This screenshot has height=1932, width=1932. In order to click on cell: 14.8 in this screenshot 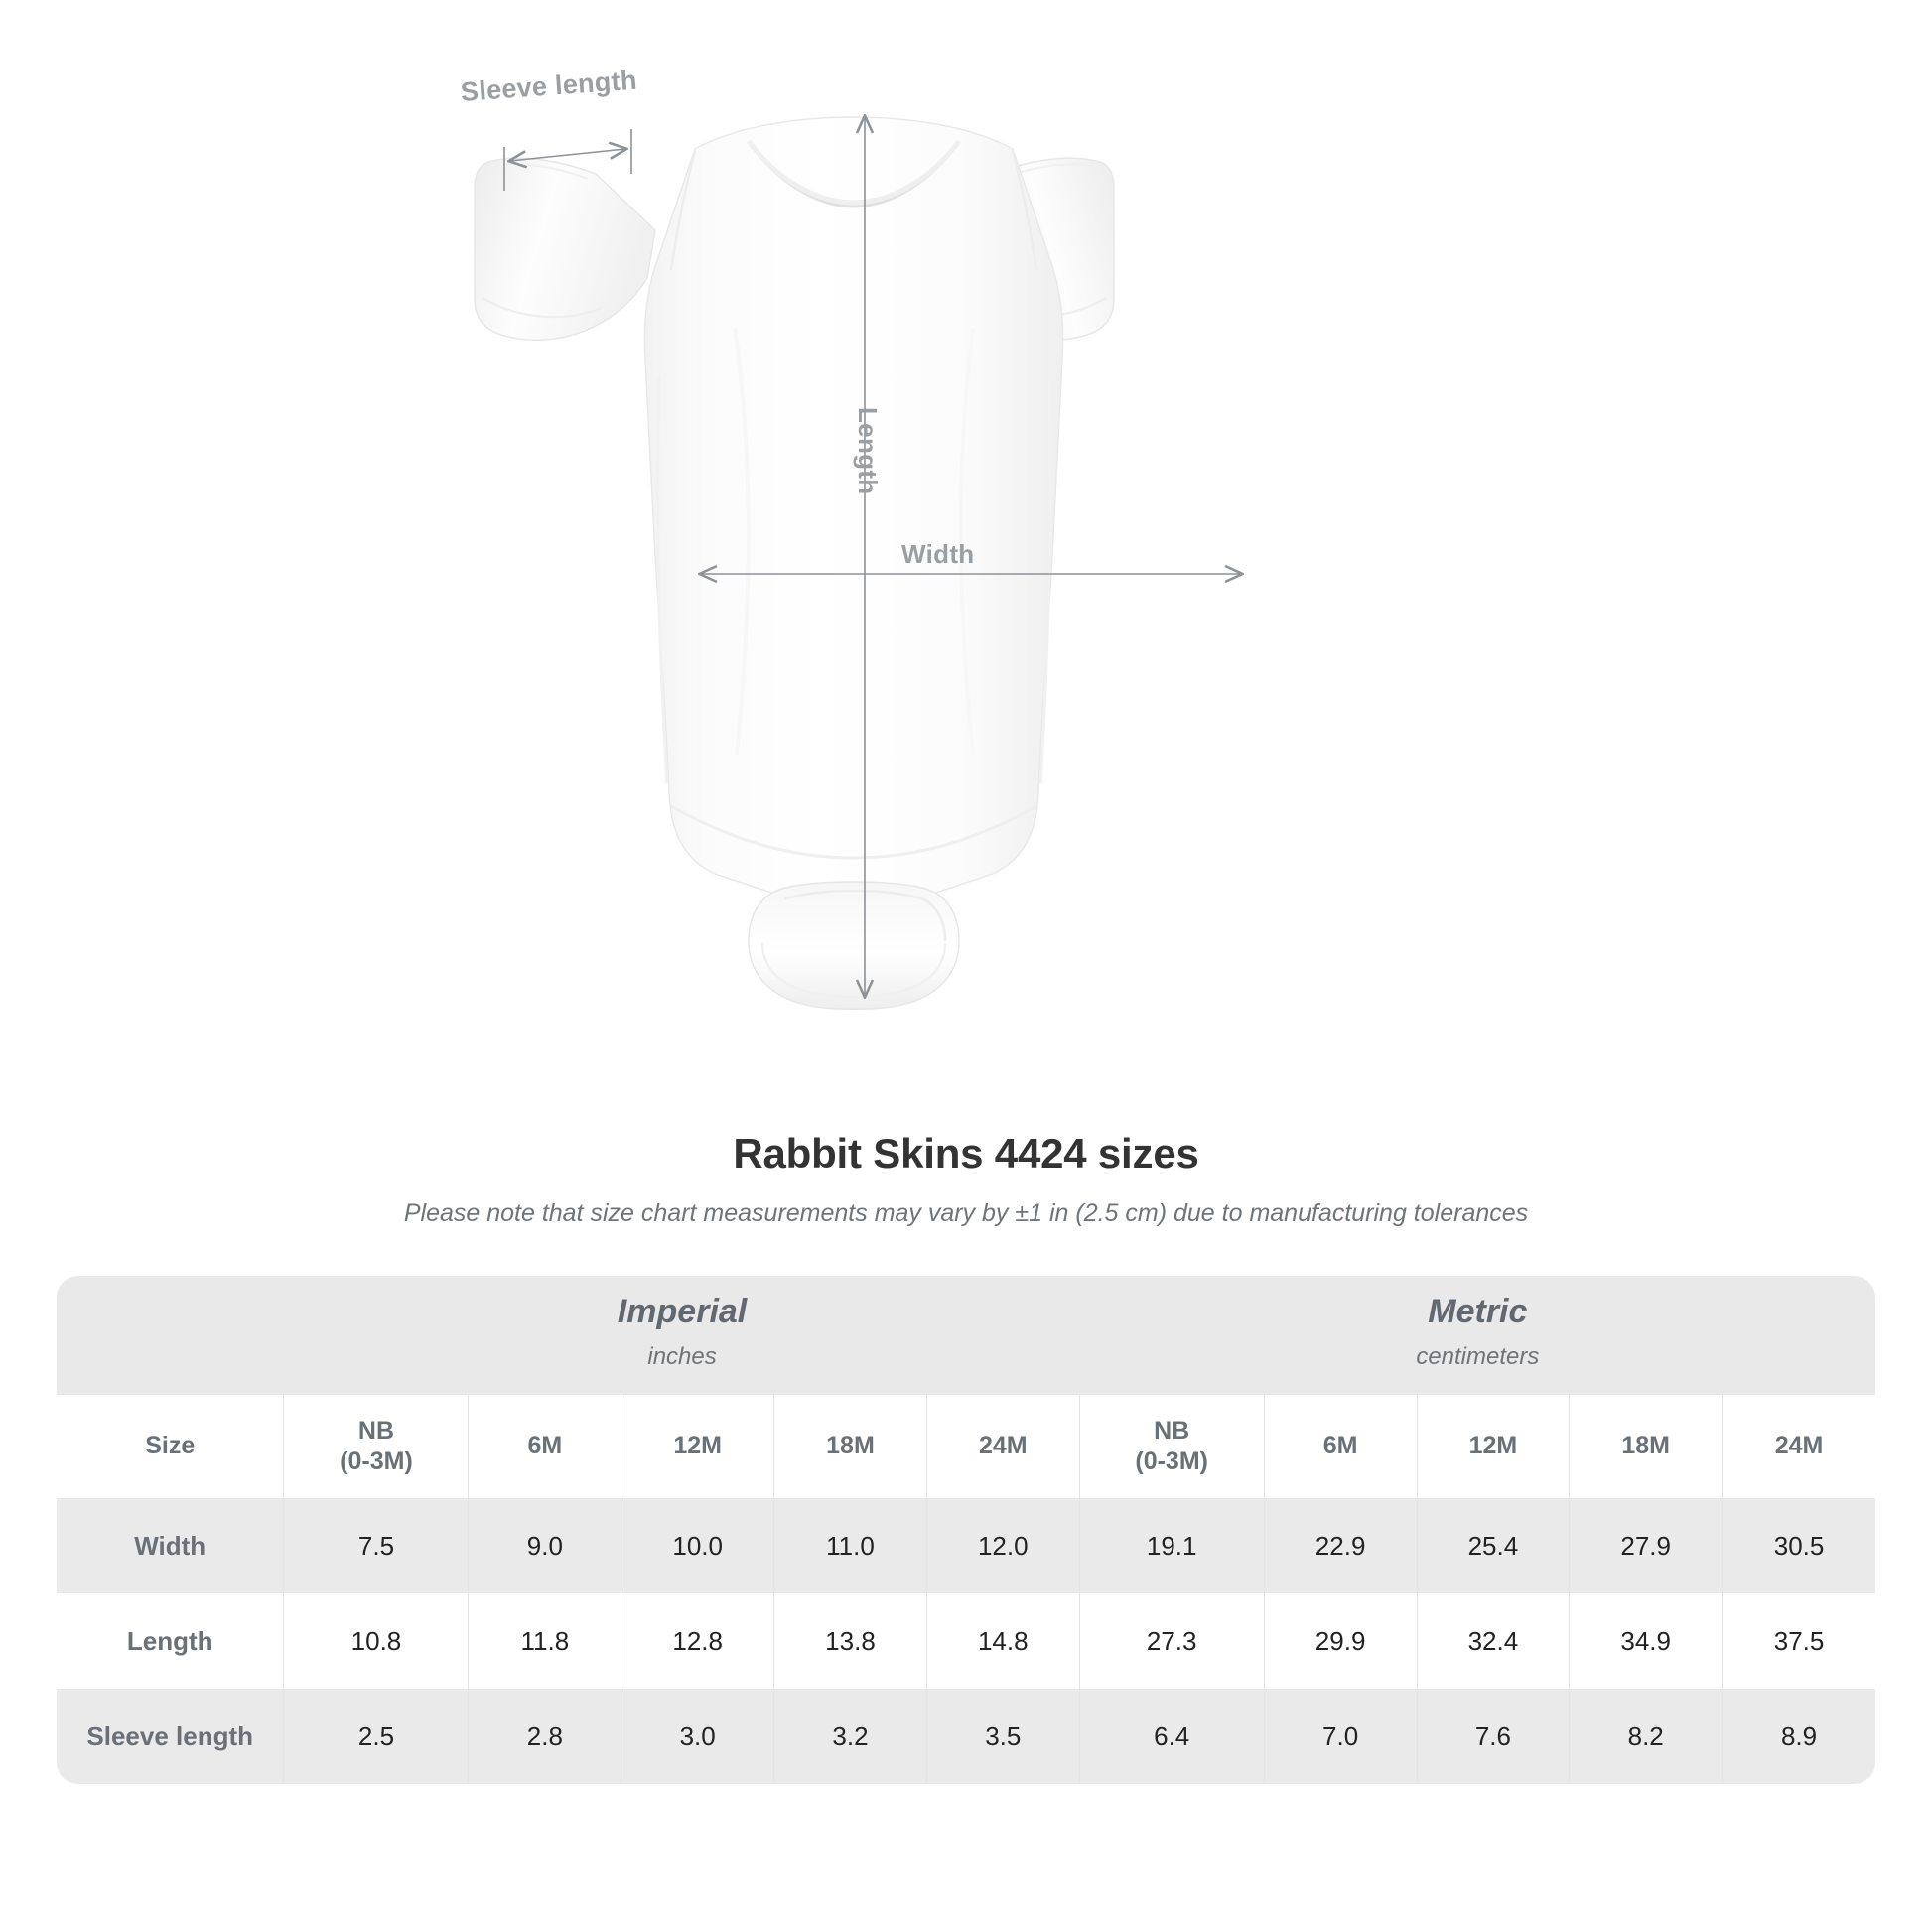, I will do `click(1003, 1641)`.